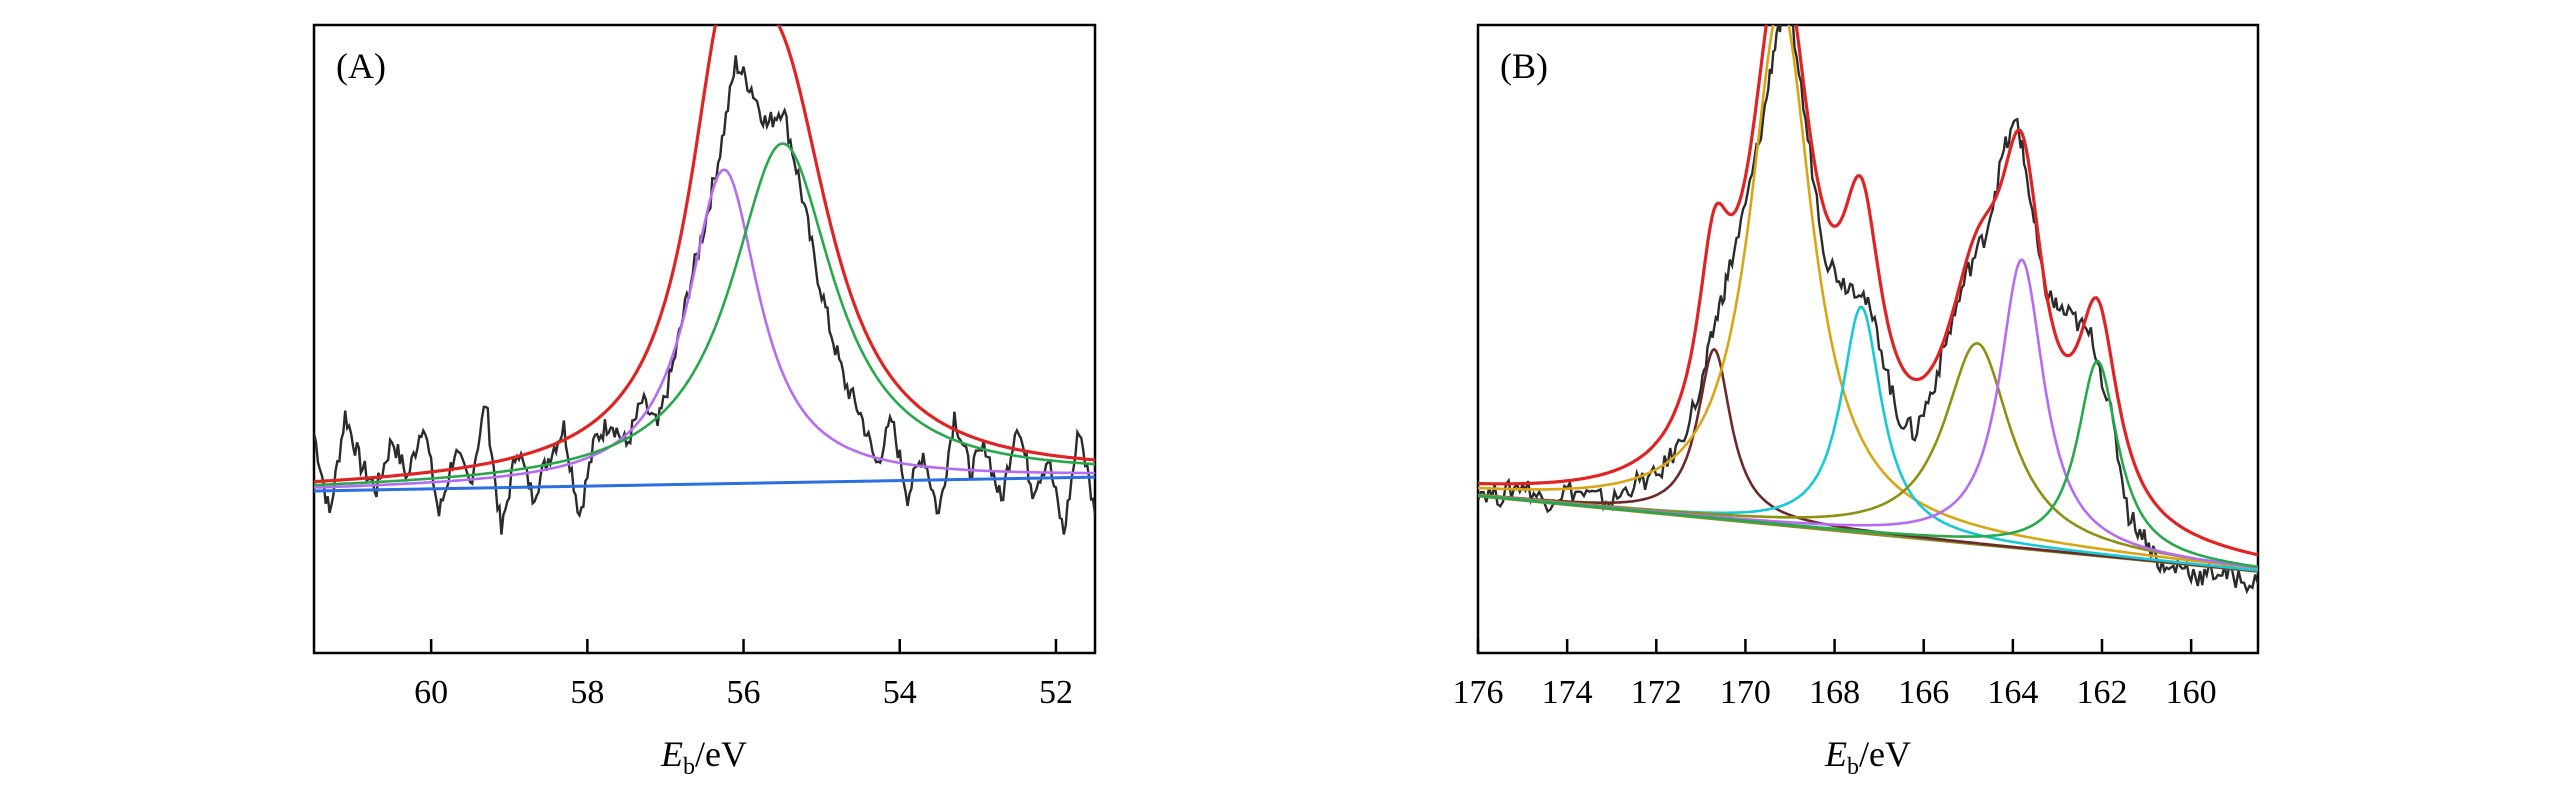  Describe the element at coordinates (1835, 754) in the screenshot. I see `panel-b-x-axis-label-main: E` at that location.